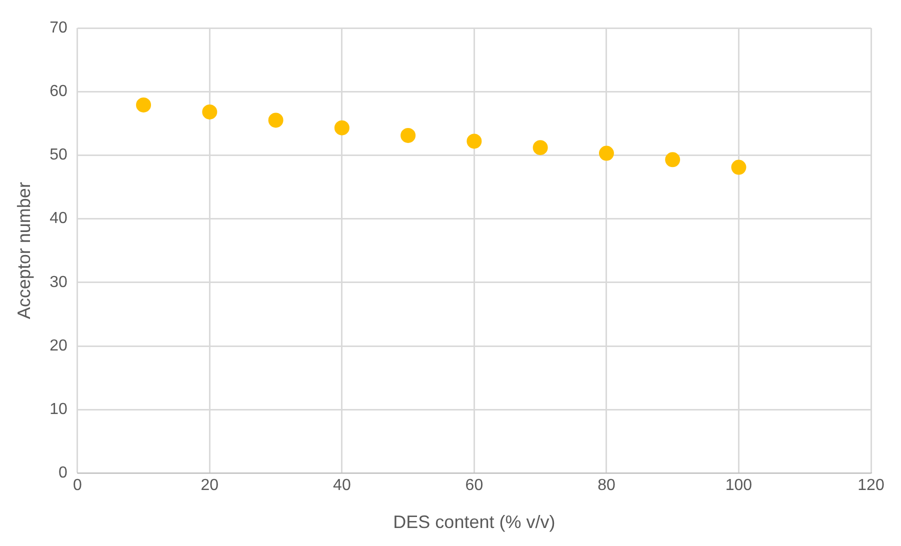  What do you see at coordinates (24, 251) in the screenshot?
I see `y-axis-title: Acceptor number` at bounding box center [24, 251].